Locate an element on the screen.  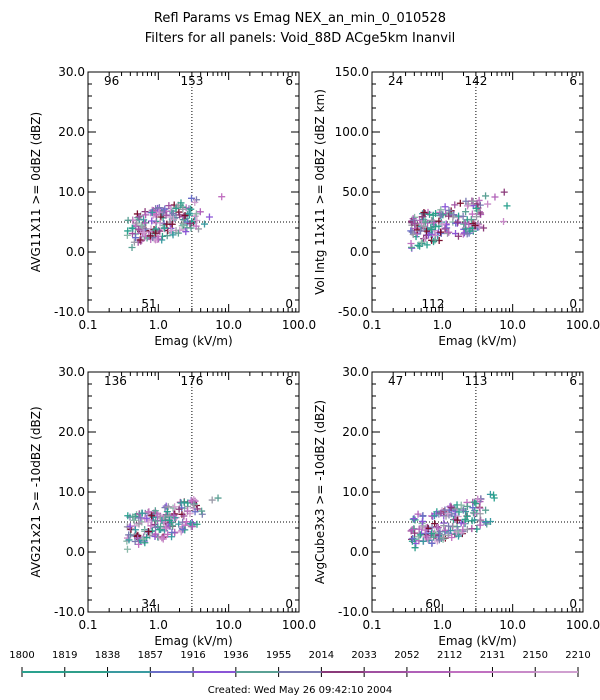
x-tick-label: 1.0 is located at coordinates (158, 325).